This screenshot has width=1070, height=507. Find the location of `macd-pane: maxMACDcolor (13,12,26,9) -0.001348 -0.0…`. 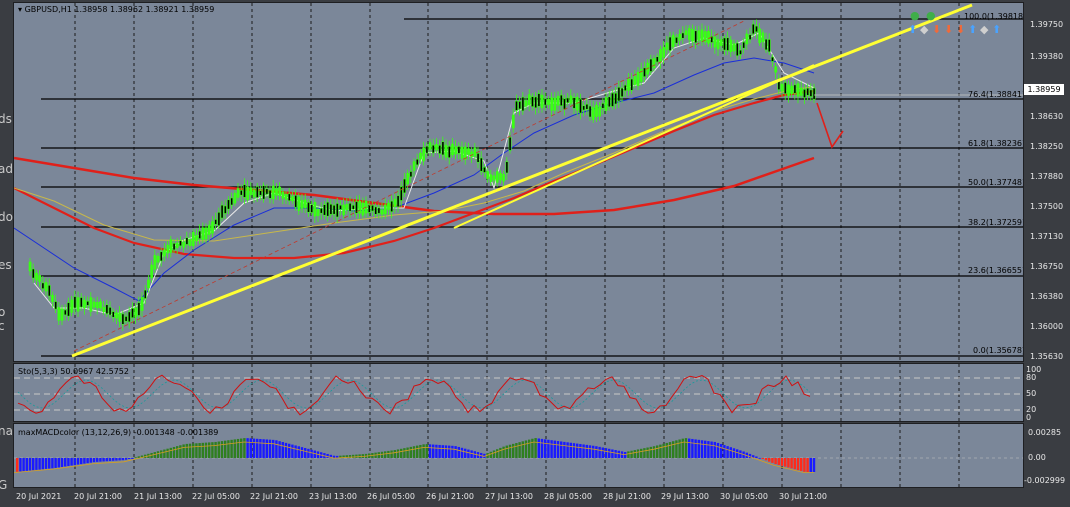

macd-pane: maxMACDcolor (13,12,26,9) -0.001348 -0.0… is located at coordinates (518, 455).